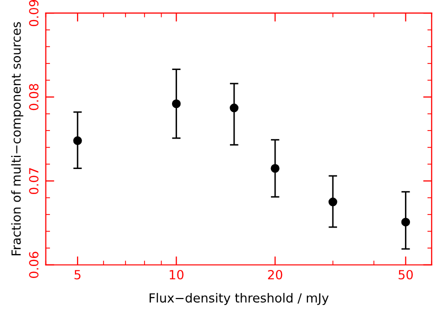 The width and height of the screenshot is (436, 327). I want to click on y-axis-title: Fraction of multi−component sources, so click(17, 139).